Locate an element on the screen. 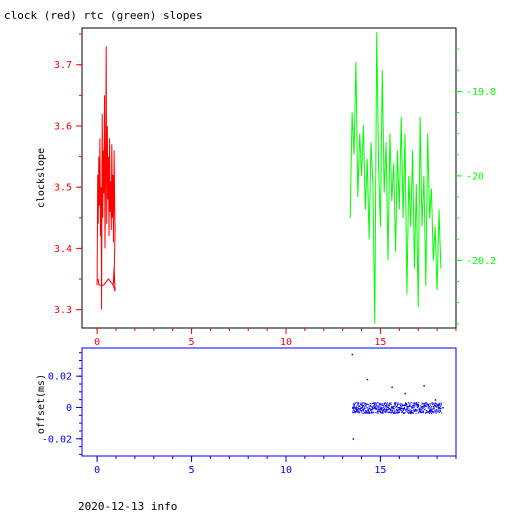 The image size is (512, 513). top-right-tick-label-2: -20.2 is located at coordinates (481, 261).